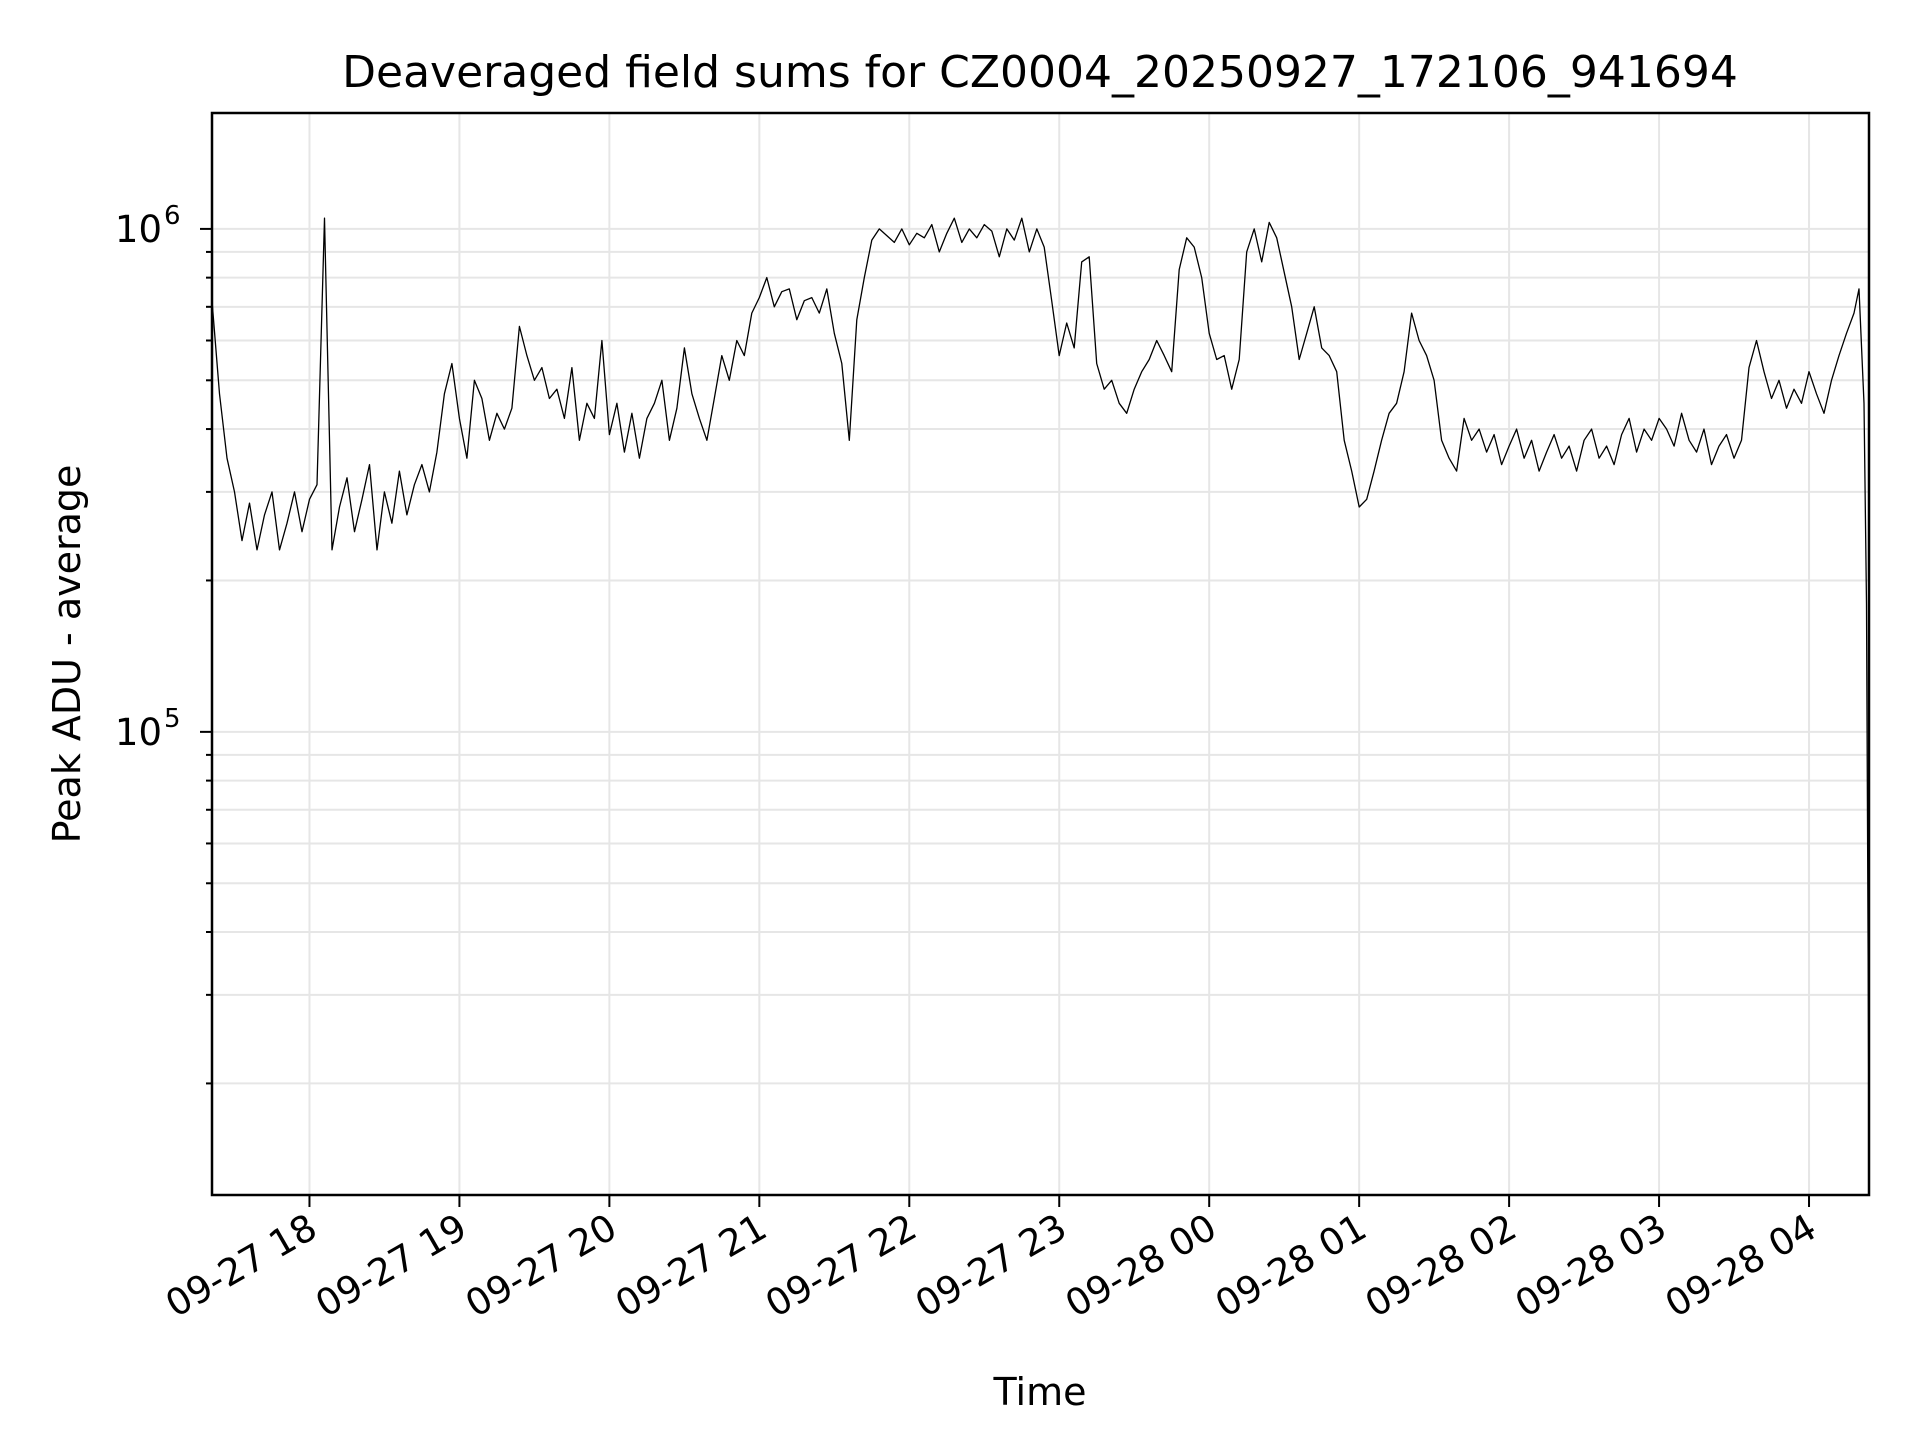 The height and width of the screenshot is (1444, 1920). I want to click on x-axis-label: Time, so click(1040, 1392).